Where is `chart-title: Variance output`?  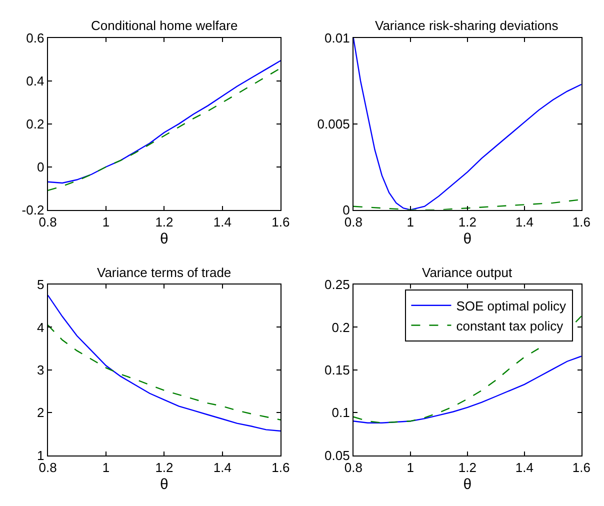
chart-title: Variance output is located at coordinates (467, 272).